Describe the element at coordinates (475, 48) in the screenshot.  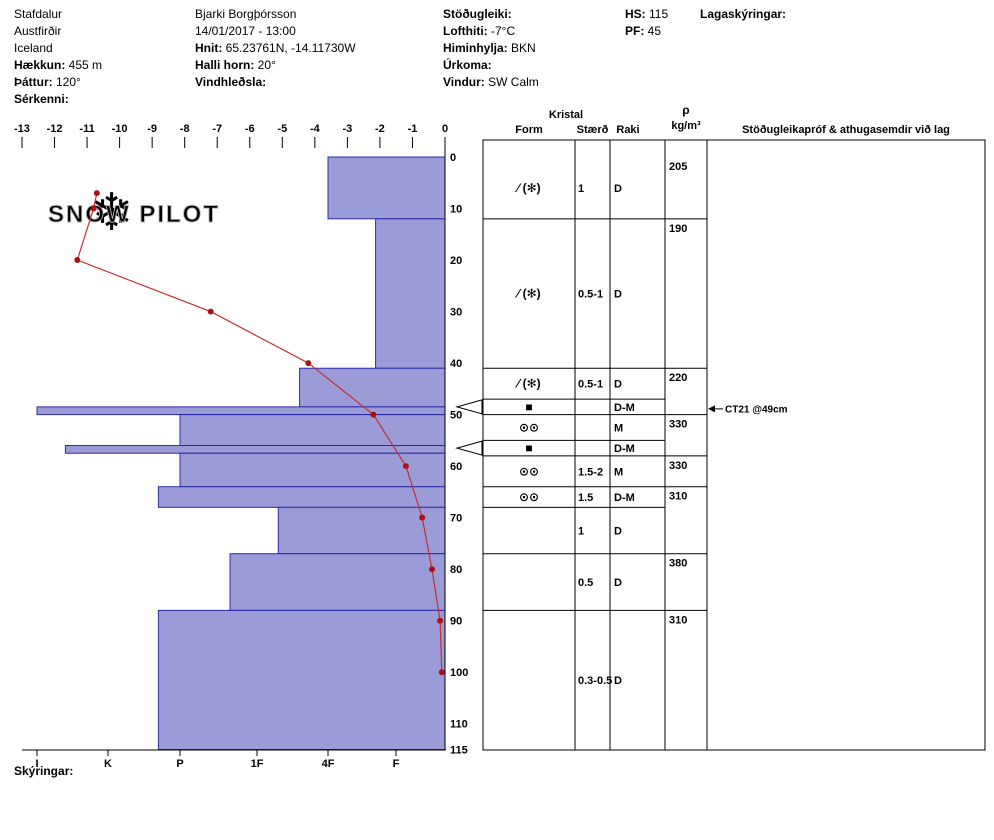
I see `field-label: Himinhylja:` at that location.